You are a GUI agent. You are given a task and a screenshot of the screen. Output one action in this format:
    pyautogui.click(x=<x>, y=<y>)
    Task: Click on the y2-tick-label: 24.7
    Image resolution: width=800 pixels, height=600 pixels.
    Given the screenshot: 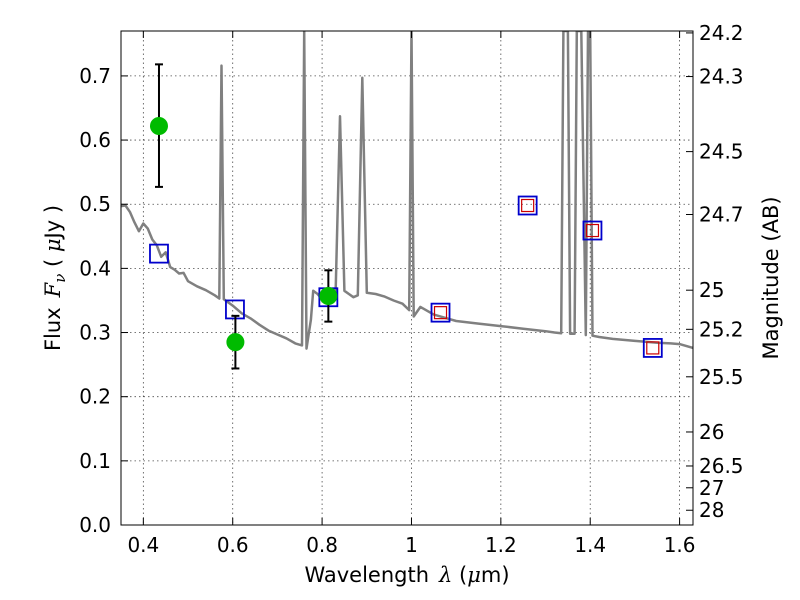 What is the action you would take?
    pyautogui.click(x=721, y=214)
    